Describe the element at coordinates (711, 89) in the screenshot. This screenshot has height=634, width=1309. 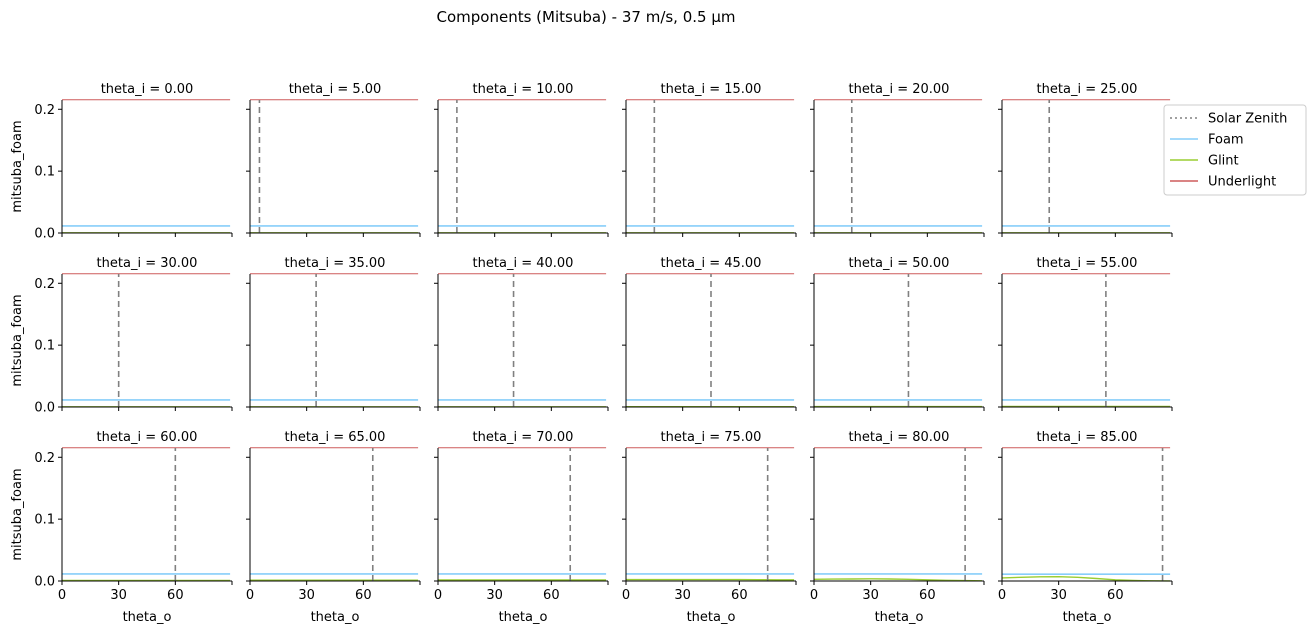
I see `panel-title: theta_i = 15.00` at that location.